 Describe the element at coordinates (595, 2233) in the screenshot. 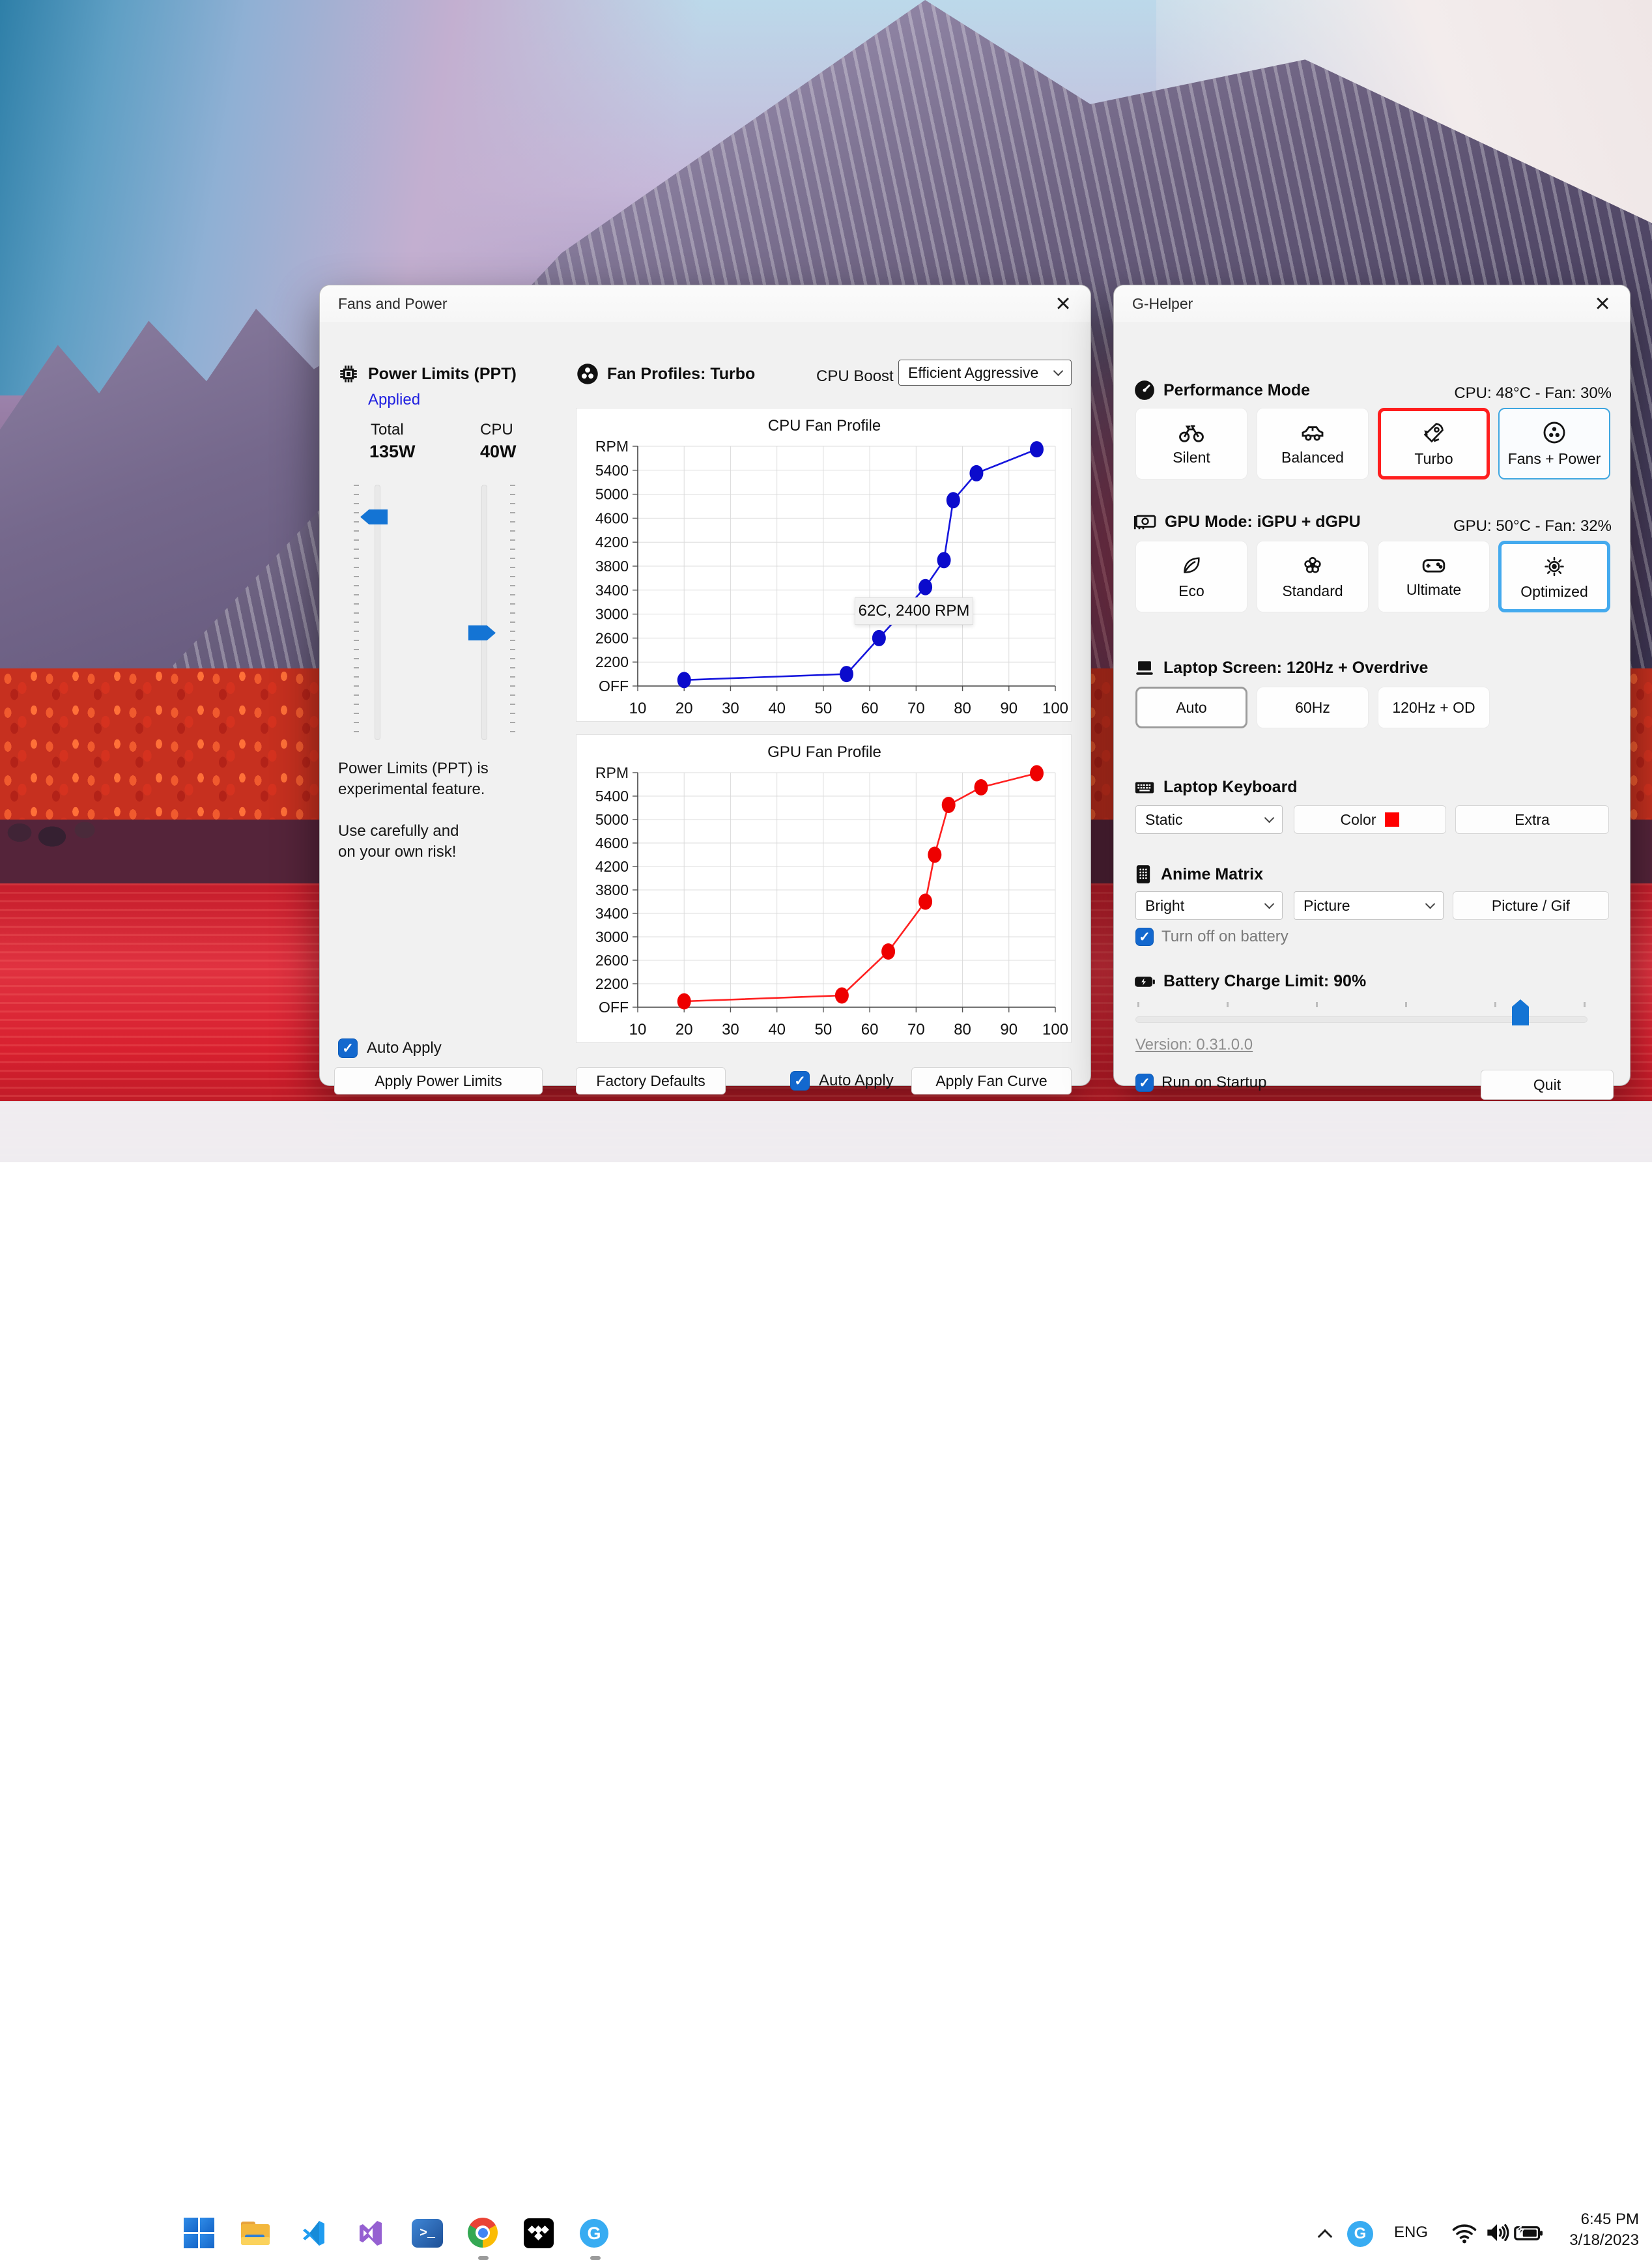

I see `ghelper-taskbar-icon: G` at that location.